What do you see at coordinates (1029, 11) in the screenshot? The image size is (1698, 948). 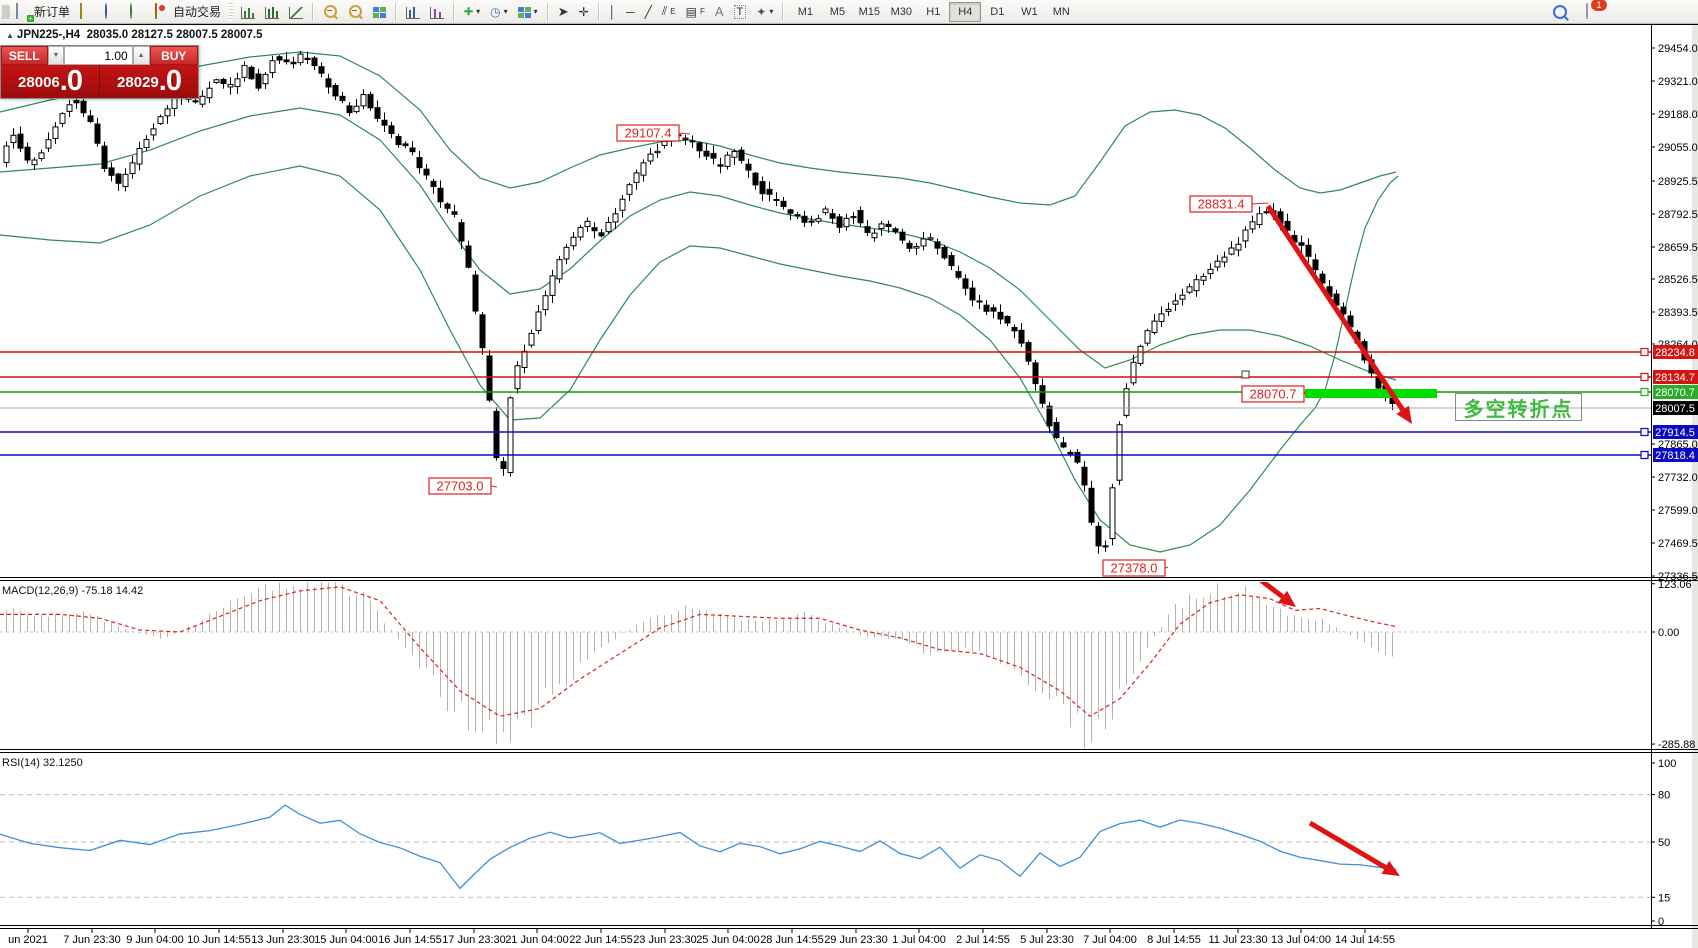 I see `timeframe-w1: W1` at bounding box center [1029, 11].